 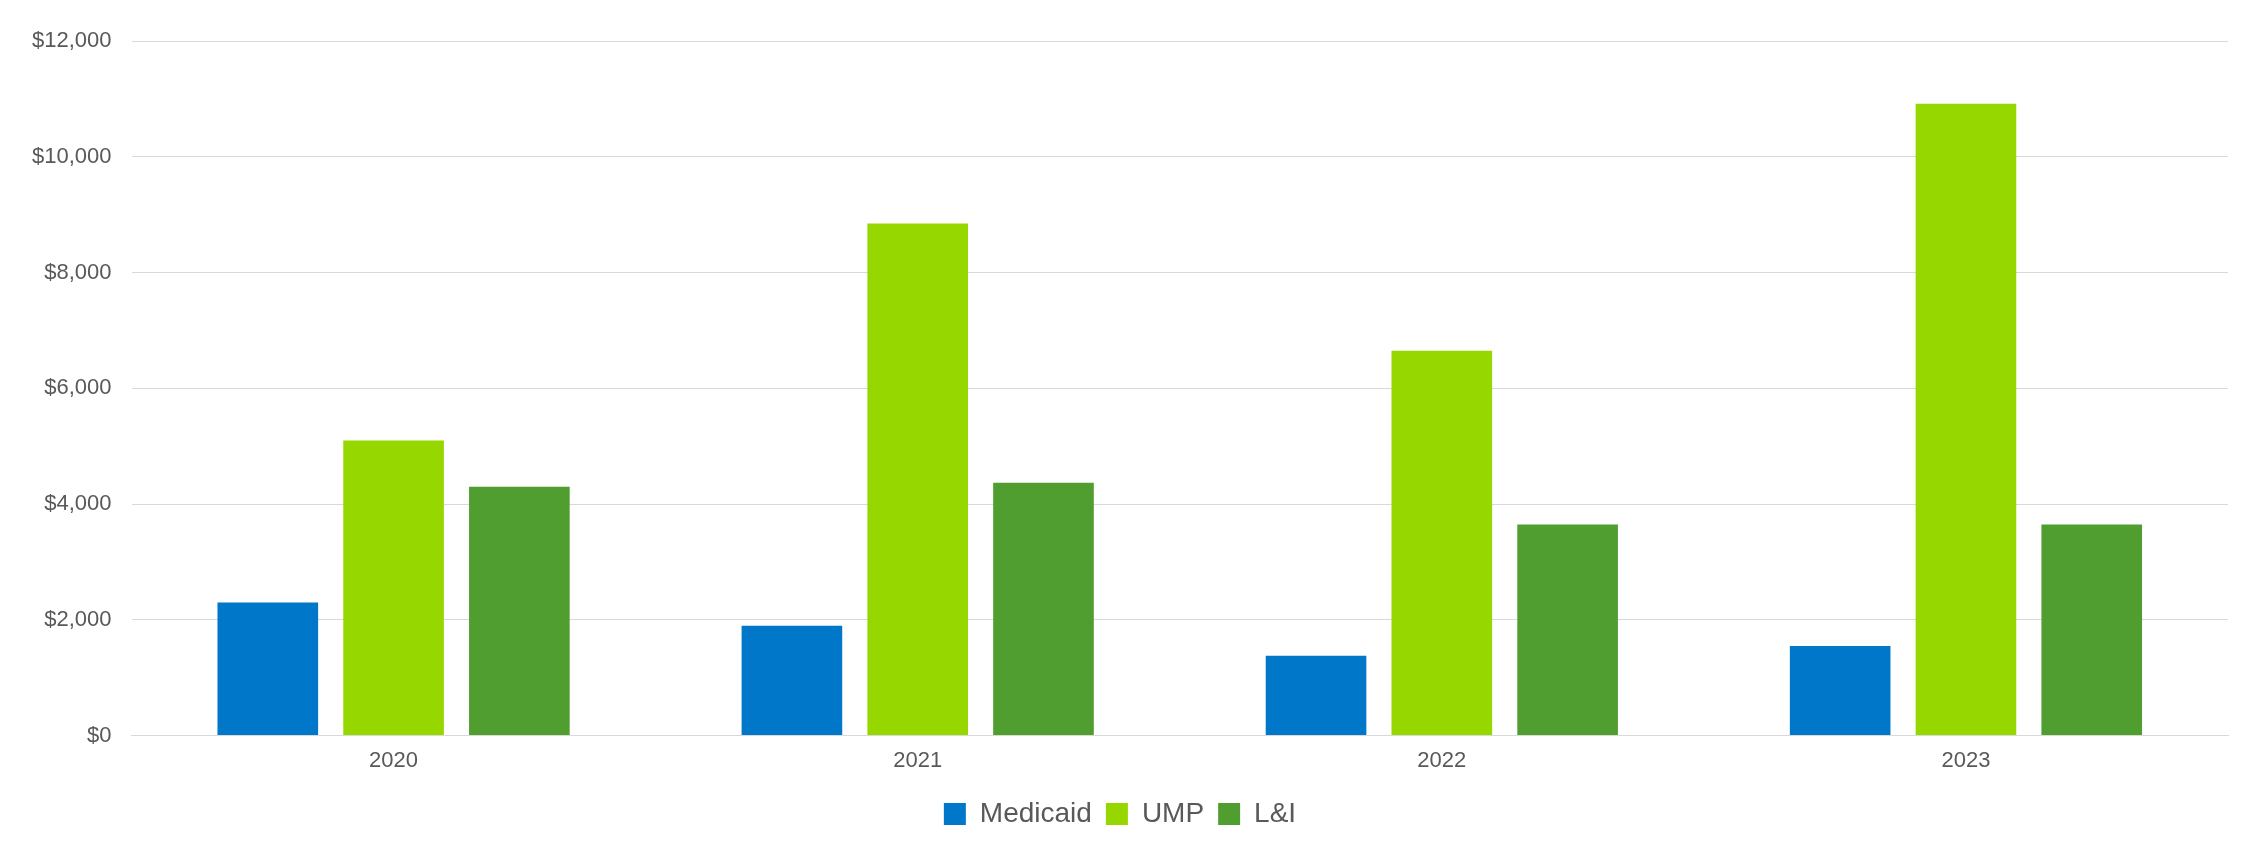 I want to click on legend-label: L&I, so click(x=1275, y=812).